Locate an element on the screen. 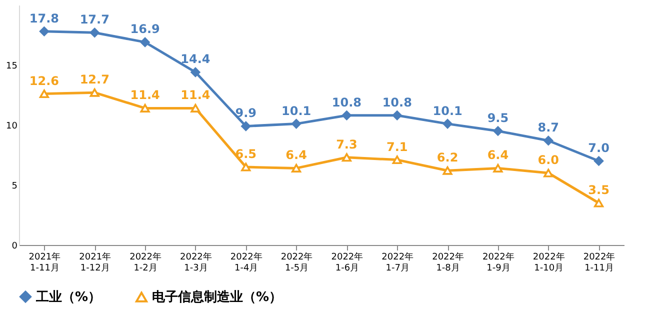 The width and height of the screenshot is (650, 335). data-label: 3.5 is located at coordinates (599, 190).